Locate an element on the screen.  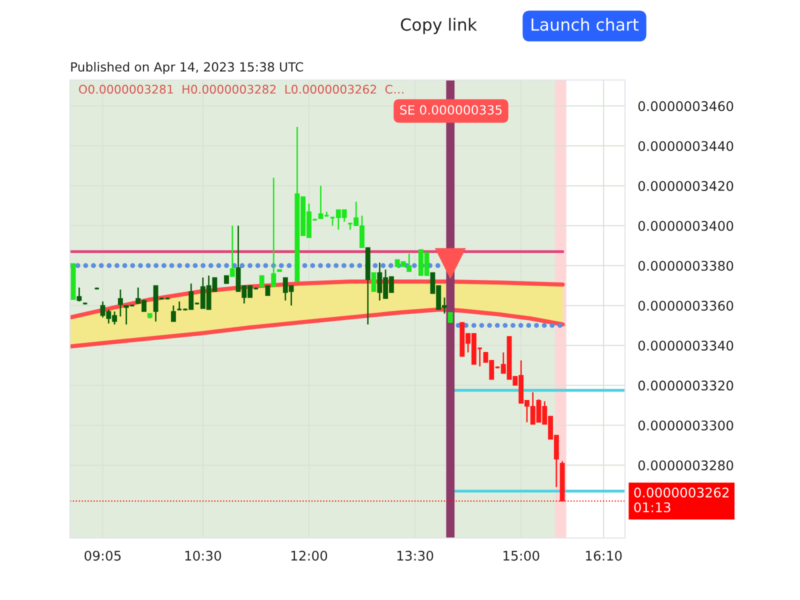
text: Published on Apr 14, 2023 15:38 UTC is located at coordinates (187, 68).